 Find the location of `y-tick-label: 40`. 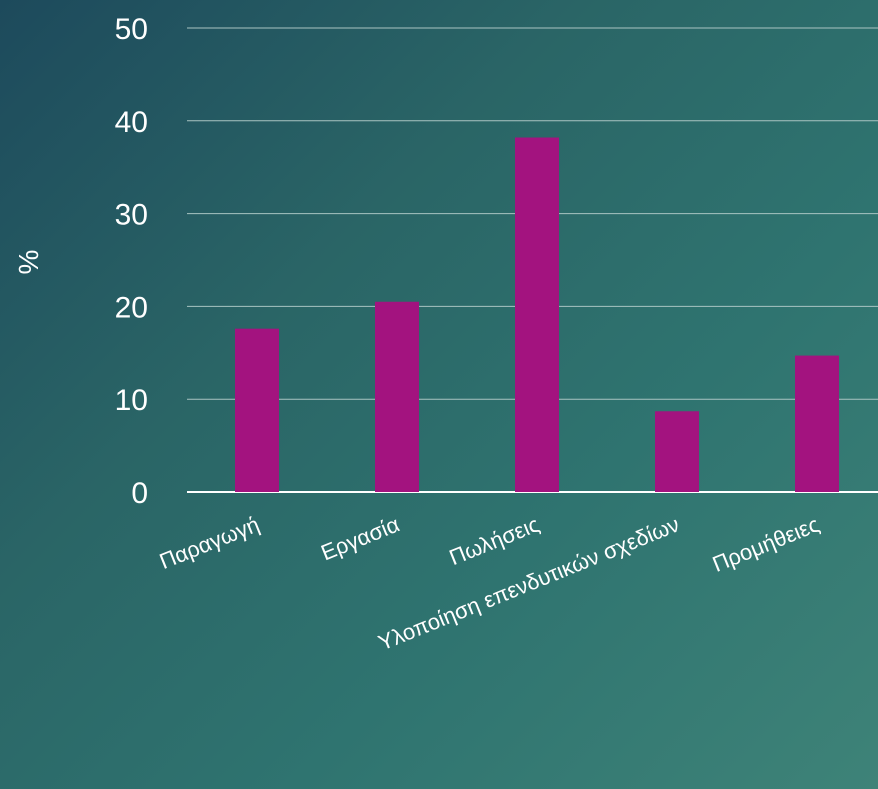

y-tick-label: 40 is located at coordinates (131, 122).